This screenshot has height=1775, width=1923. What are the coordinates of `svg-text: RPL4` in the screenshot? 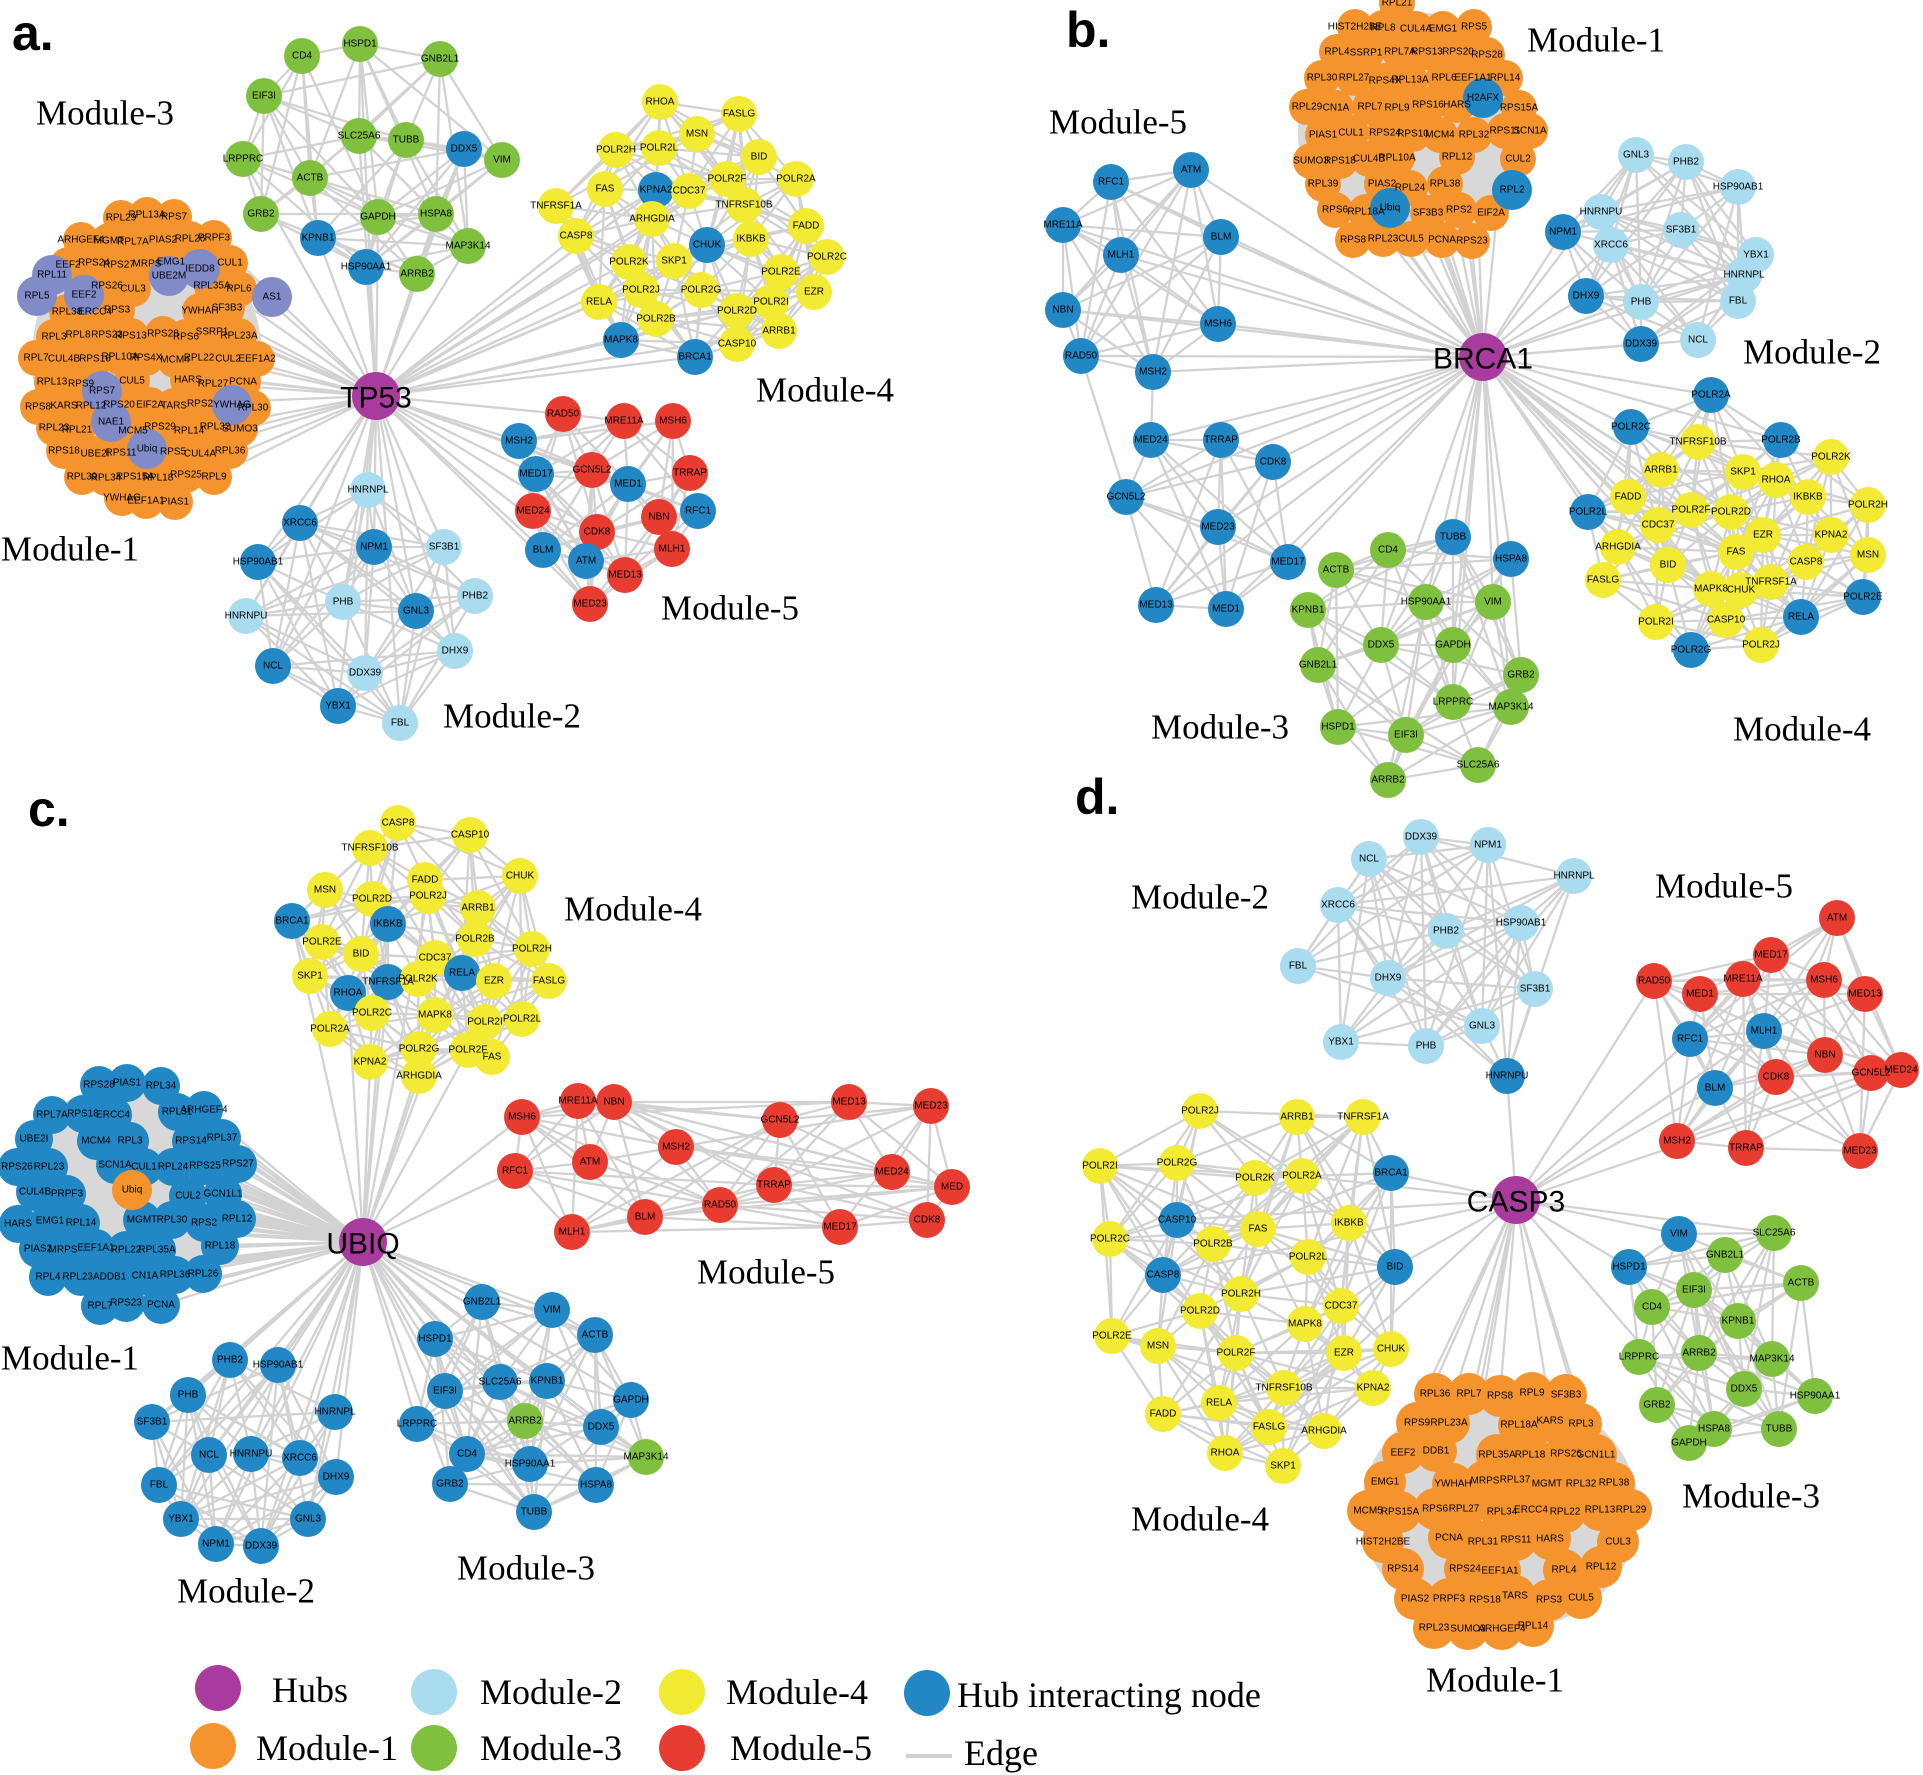 It's located at (1336, 52).